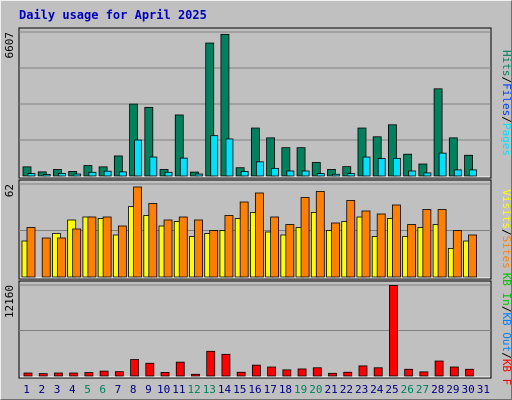 This screenshot has height=400, width=512. Describe the element at coordinates (506, 372) in the screenshot. I see `legend-item: KB F` at that location.